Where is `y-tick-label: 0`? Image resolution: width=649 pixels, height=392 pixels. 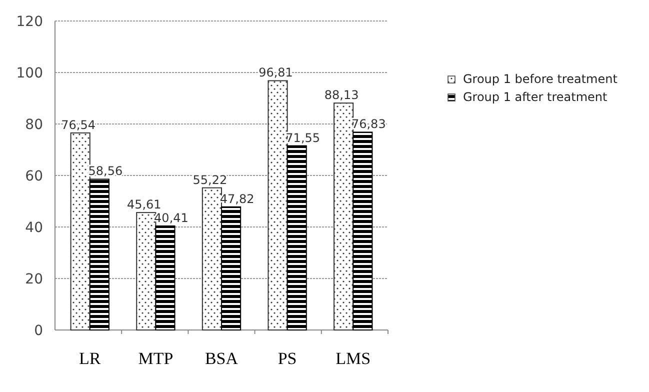
y-tick-label: 0 is located at coordinates (38, 331).